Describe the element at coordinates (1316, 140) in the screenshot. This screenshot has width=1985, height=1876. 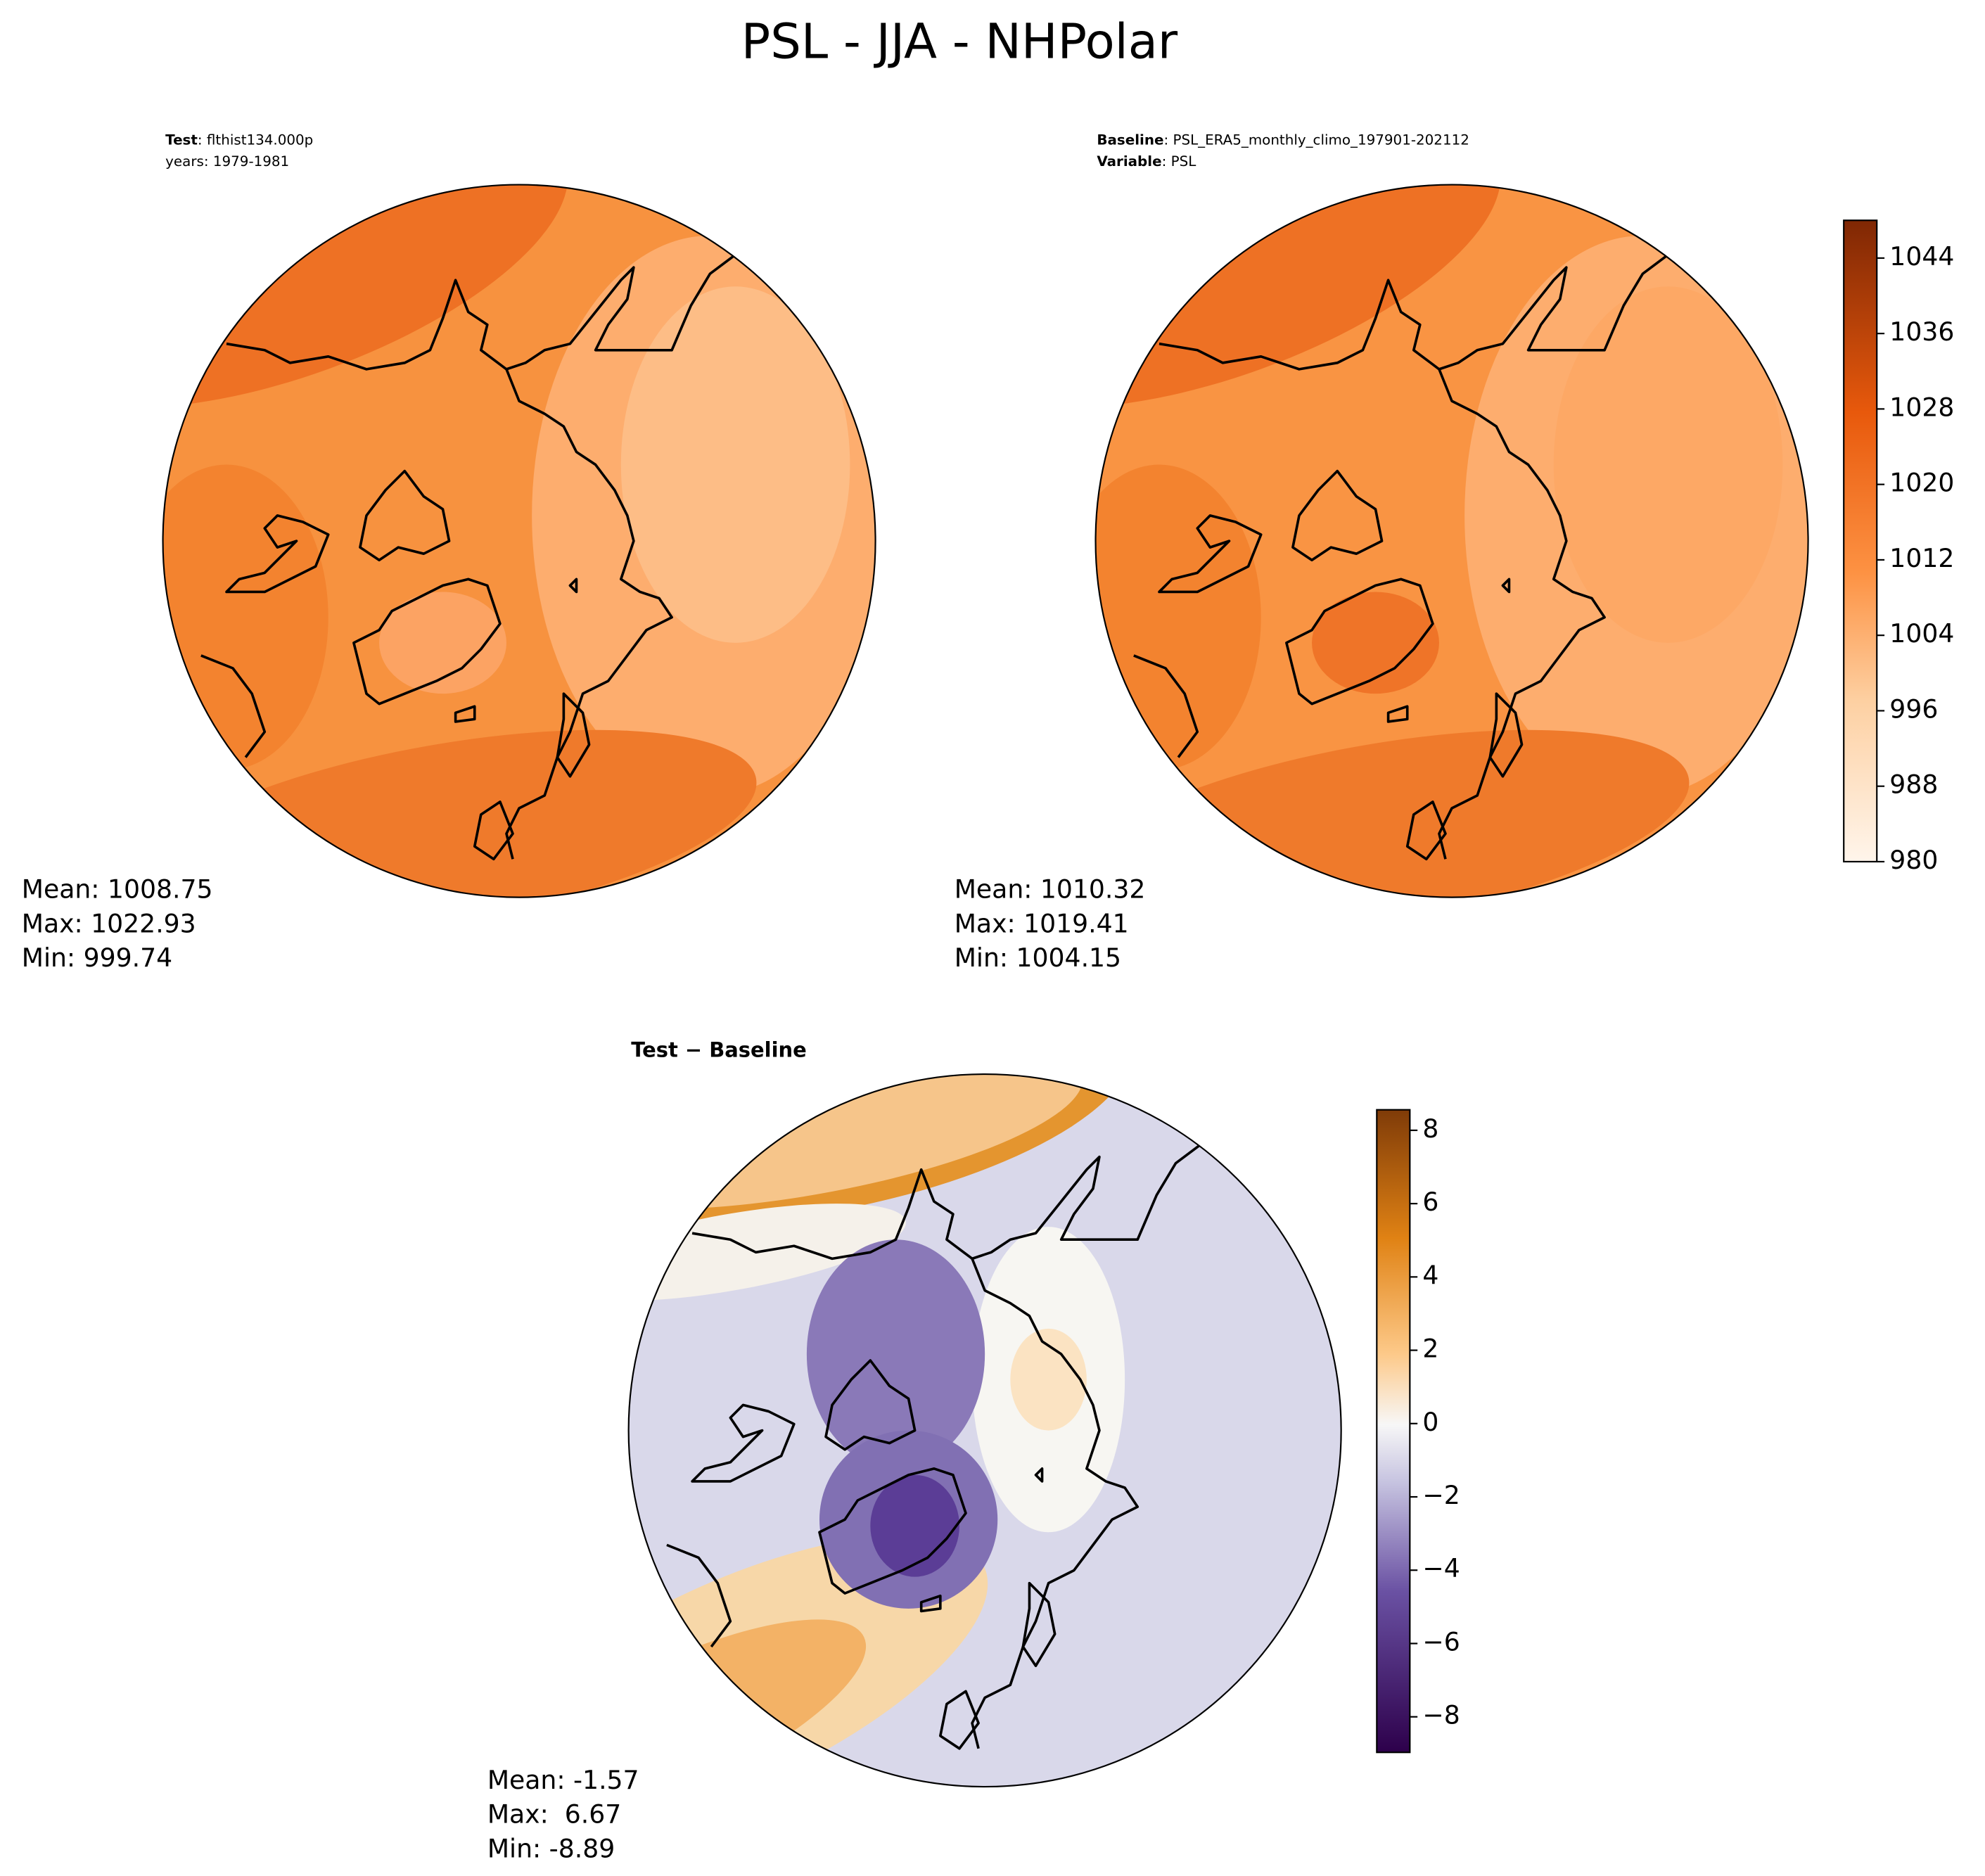
I see `header-text: : PSL_ERA5_monthly_climo_197901-202112` at that location.